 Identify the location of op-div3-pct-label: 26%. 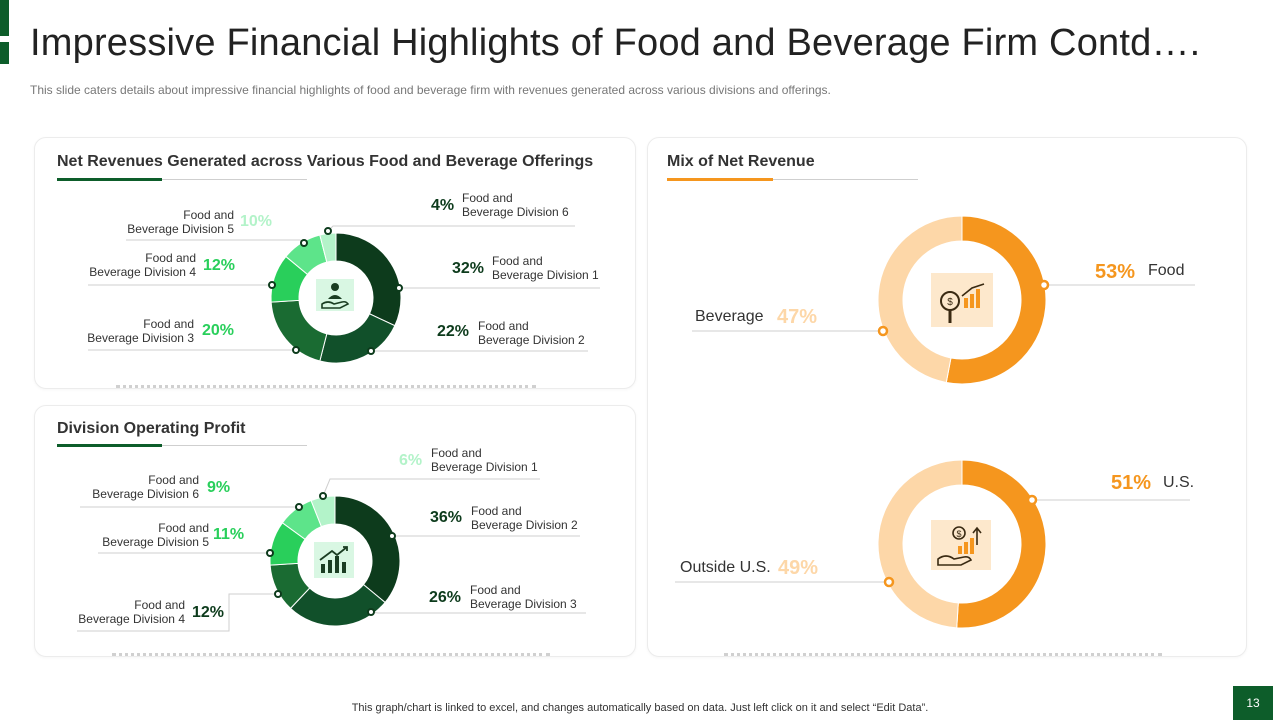
(445, 597).